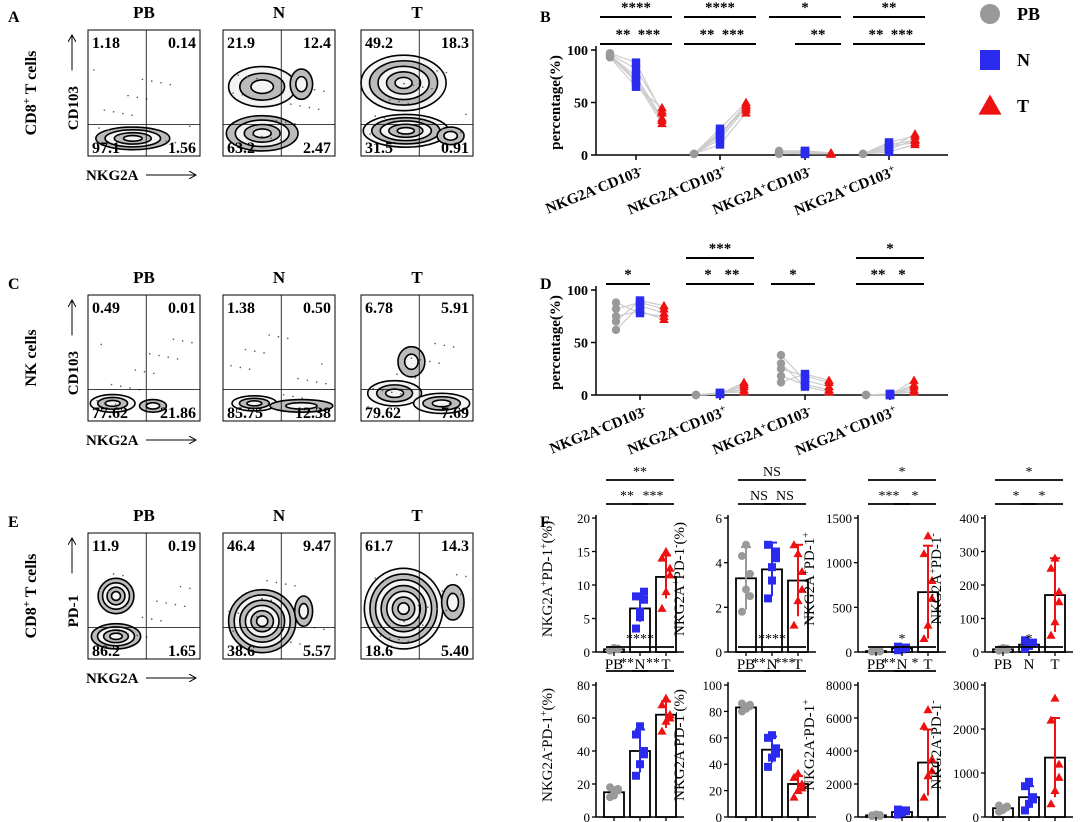 The width and height of the screenshot is (1084, 822). Describe the element at coordinates (106, 43) in the screenshot. I see `quadrant-ul: 1.18` at that location.